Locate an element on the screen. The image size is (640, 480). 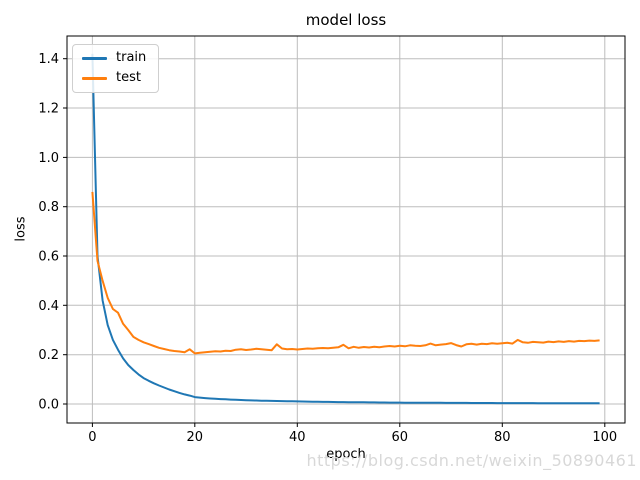
watermark: https://blog.csdn.net/weixin_50890461 is located at coordinates (471, 460).